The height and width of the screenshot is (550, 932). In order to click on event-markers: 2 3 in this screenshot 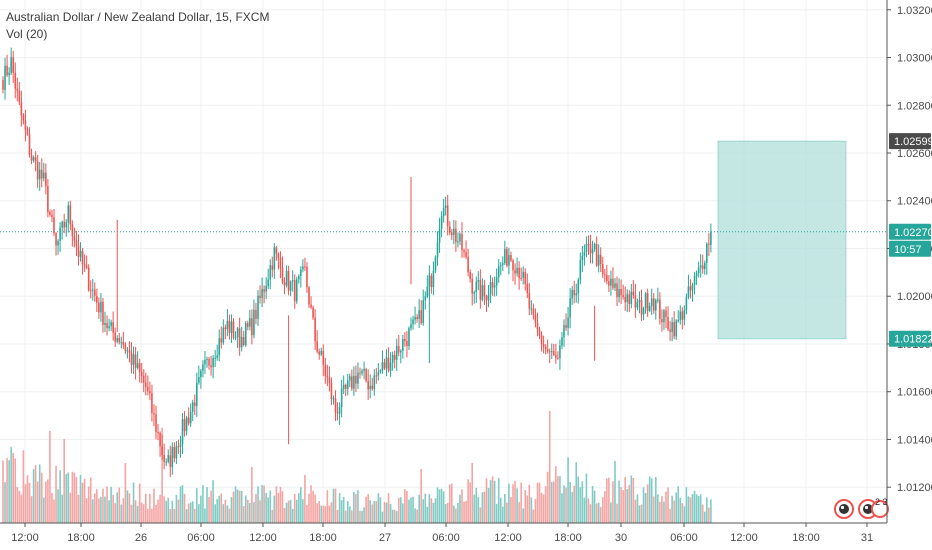, I will do `click(861, 508)`.